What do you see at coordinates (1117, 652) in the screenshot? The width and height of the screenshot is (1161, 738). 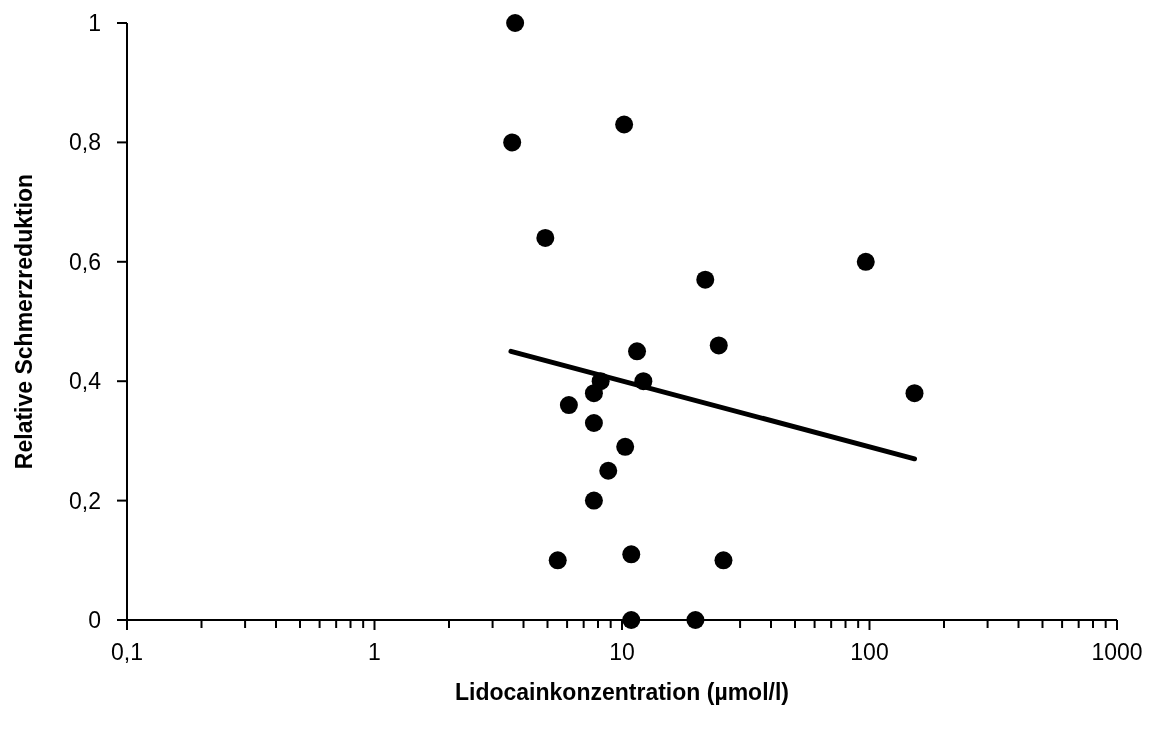 I see `x-tick-label: 1000` at bounding box center [1117, 652].